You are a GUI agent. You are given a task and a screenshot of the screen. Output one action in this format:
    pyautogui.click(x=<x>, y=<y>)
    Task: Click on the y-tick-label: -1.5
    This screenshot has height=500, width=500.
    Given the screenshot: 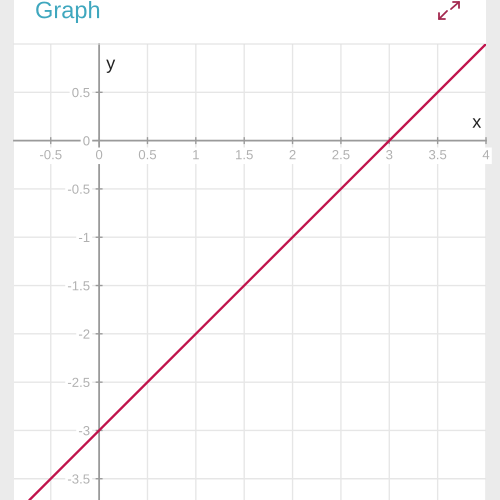 What is the action you would take?
    pyautogui.click(x=79, y=285)
    